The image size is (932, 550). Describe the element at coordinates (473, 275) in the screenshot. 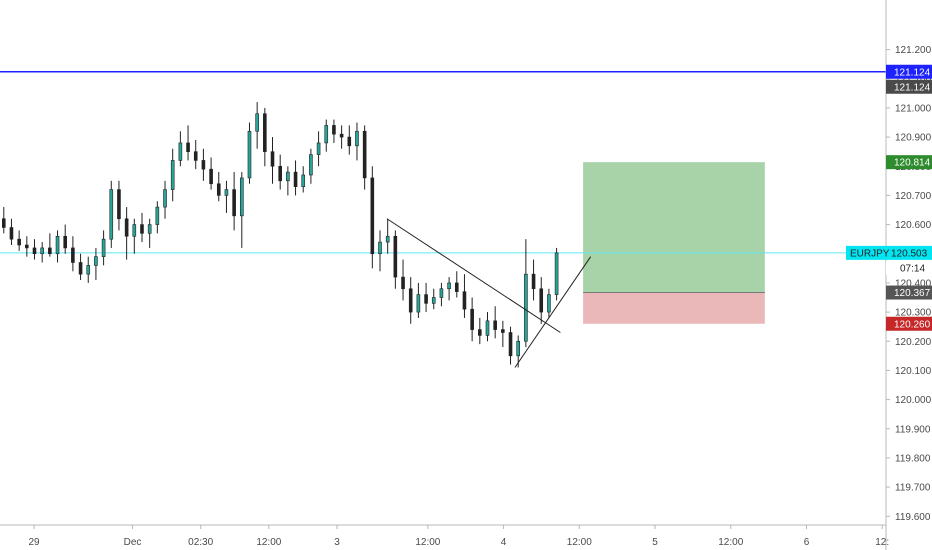

I see `trendline` at that location.